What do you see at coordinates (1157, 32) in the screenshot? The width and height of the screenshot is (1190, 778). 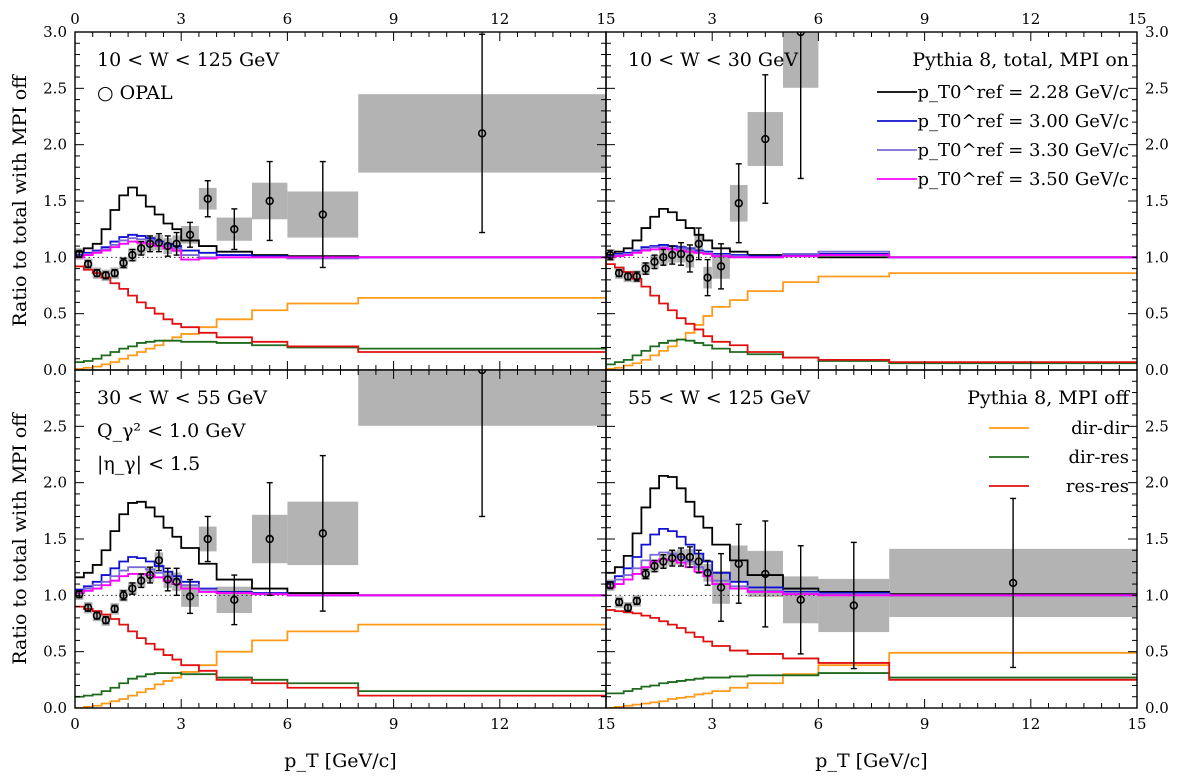 I see `y-tick-label-right: 3.0` at bounding box center [1157, 32].